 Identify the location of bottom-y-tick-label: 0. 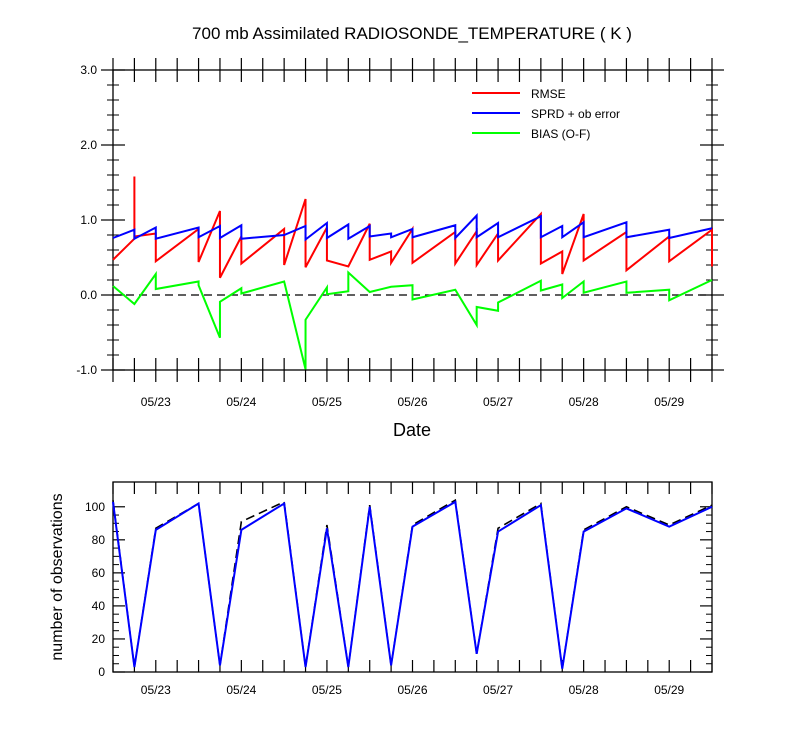
(101, 672).